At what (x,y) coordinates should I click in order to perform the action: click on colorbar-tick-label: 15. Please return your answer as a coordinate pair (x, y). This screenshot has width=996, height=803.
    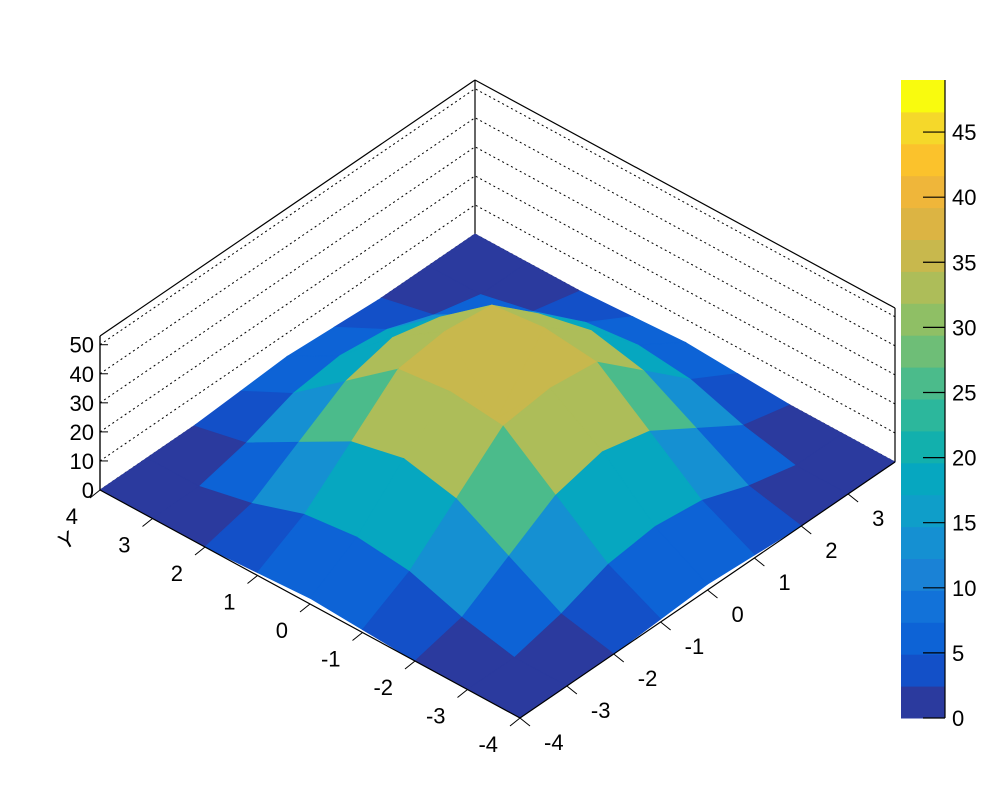
    Looking at the image, I should click on (964, 523).